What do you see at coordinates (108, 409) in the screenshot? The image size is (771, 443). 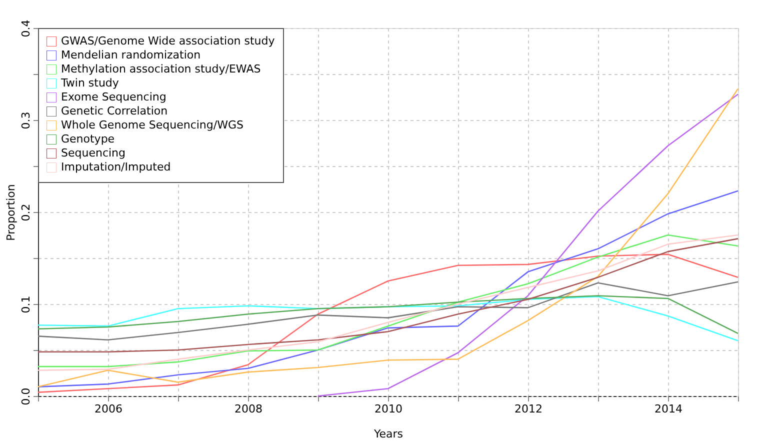 I see `x-tick-label: 2006` at bounding box center [108, 409].